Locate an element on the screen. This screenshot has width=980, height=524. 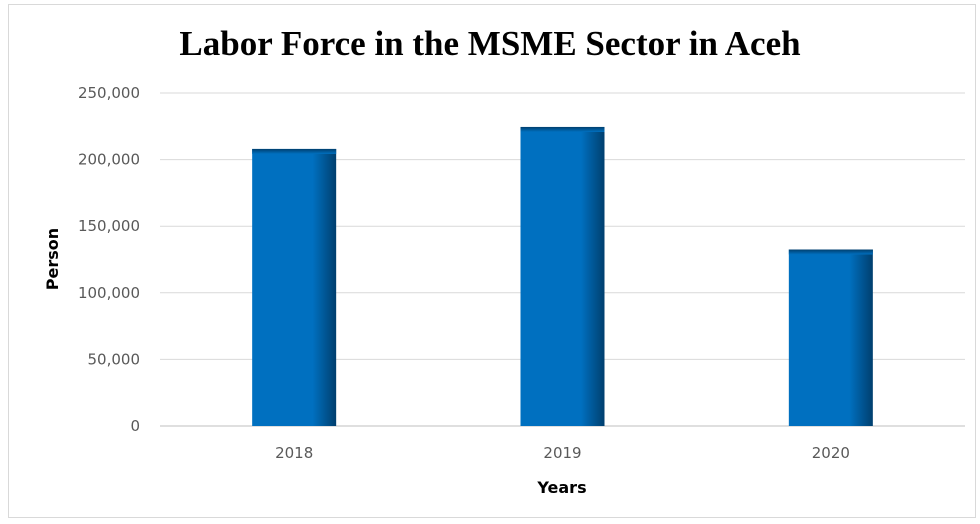
y-tick-label: 250,000 is located at coordinates (109, 93).